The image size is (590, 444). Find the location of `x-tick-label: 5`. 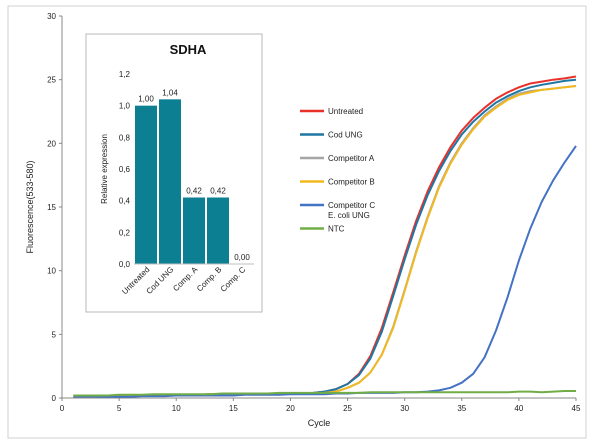

x-tick-label: 5 is located at coordinates (119, 408).